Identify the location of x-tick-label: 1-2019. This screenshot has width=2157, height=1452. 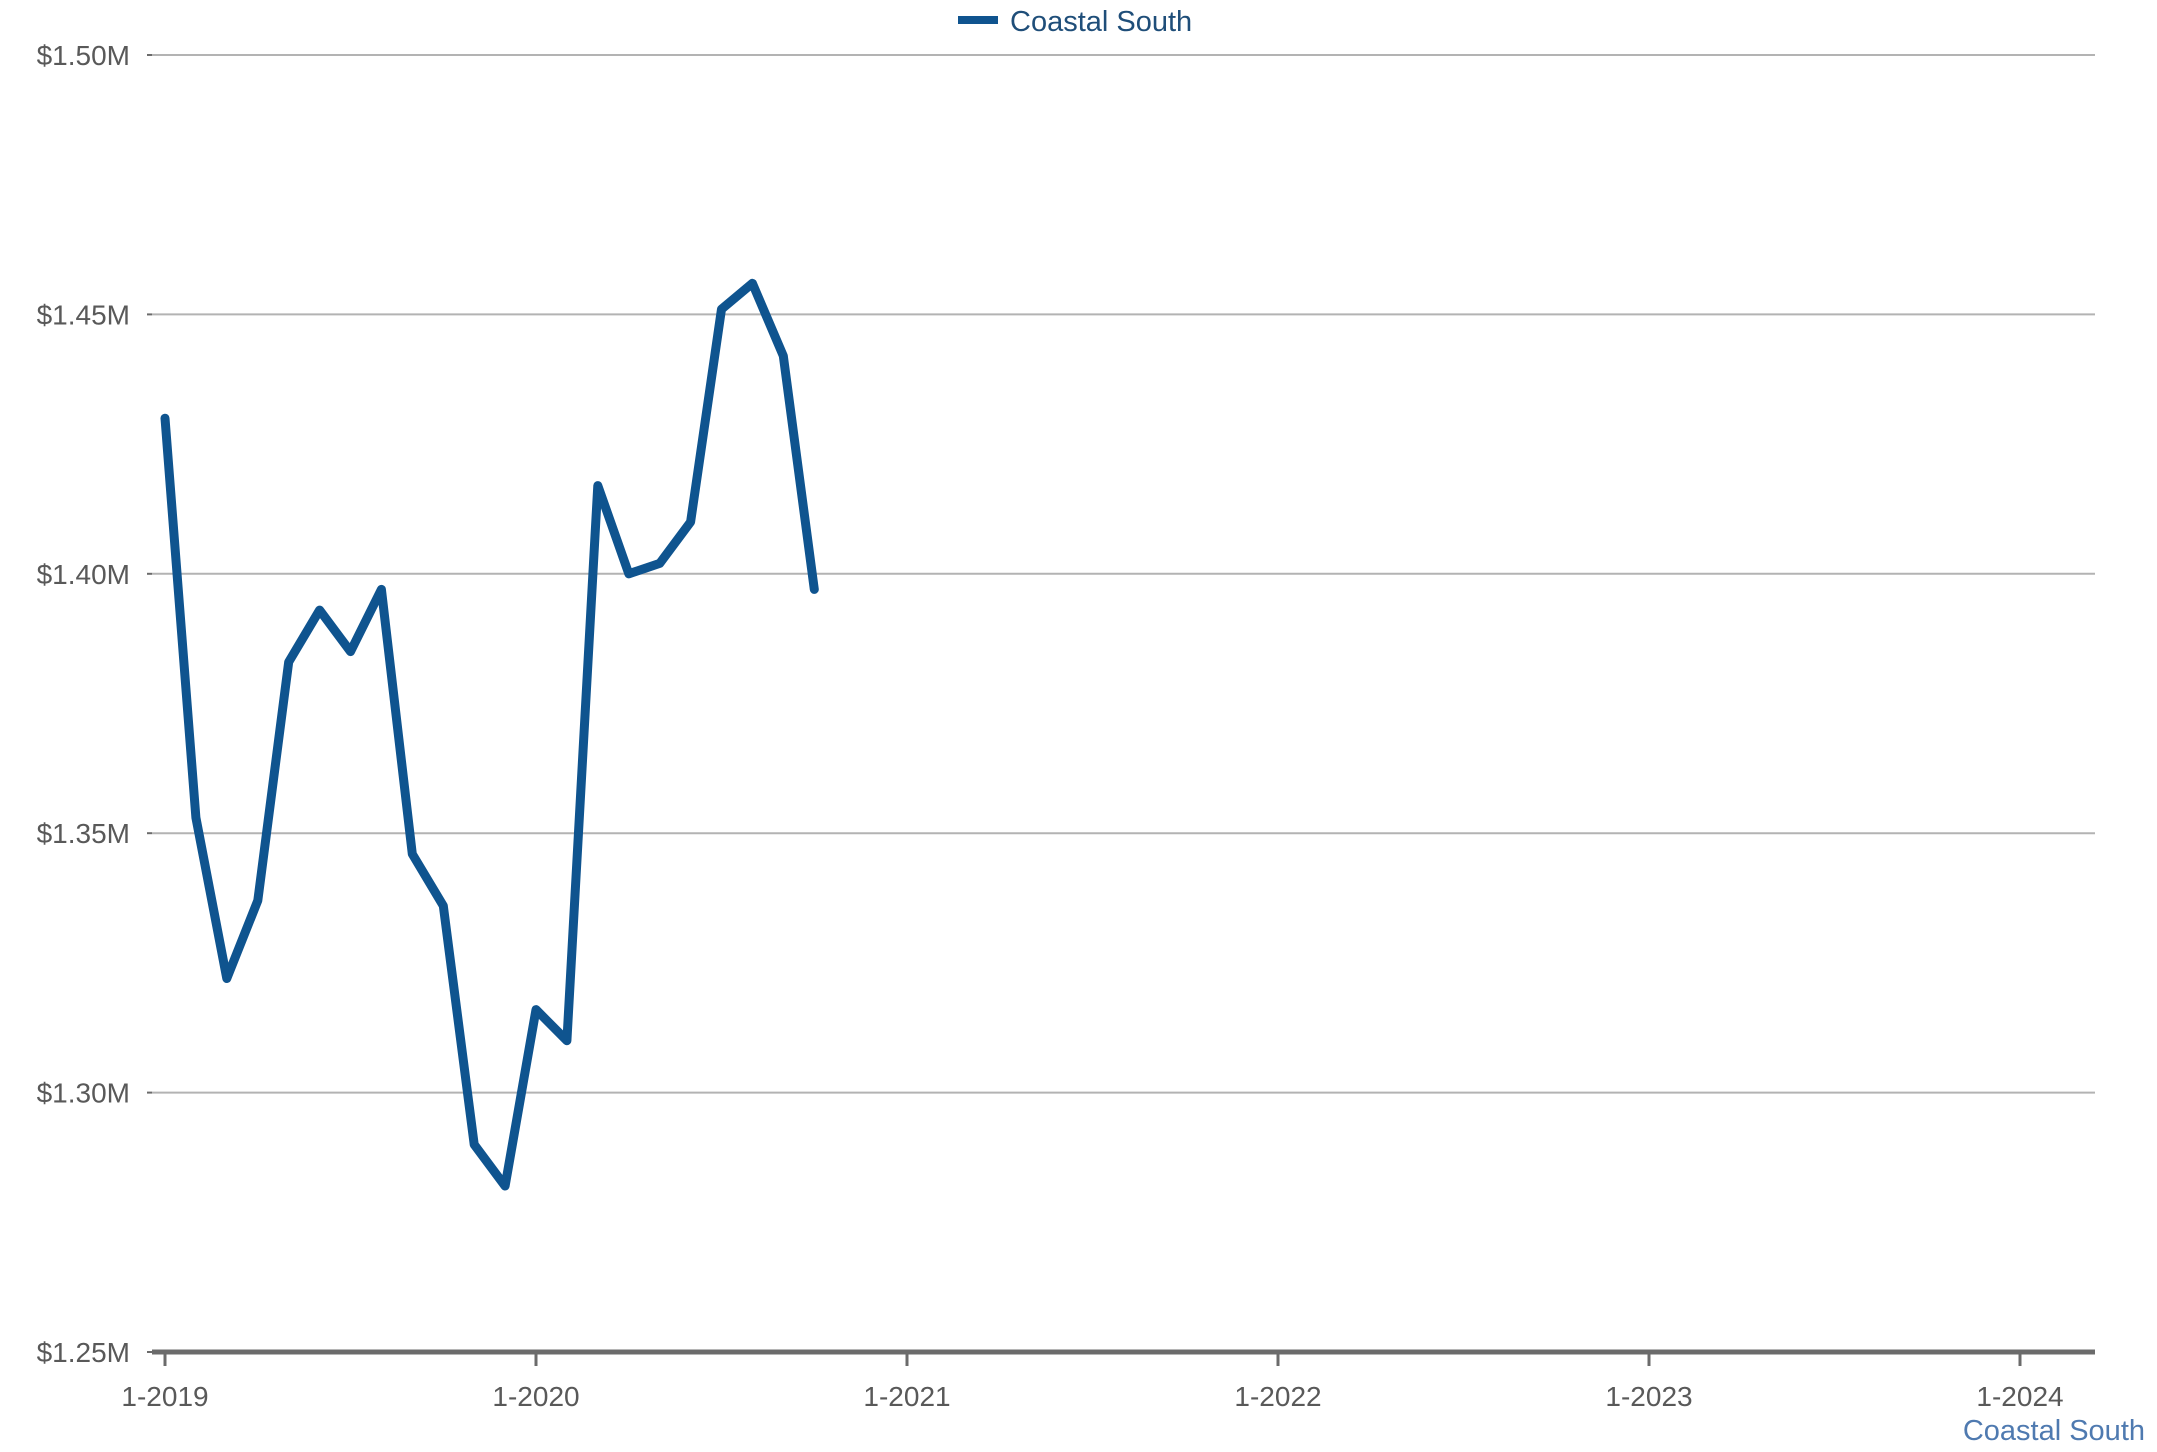
(164, 1396).